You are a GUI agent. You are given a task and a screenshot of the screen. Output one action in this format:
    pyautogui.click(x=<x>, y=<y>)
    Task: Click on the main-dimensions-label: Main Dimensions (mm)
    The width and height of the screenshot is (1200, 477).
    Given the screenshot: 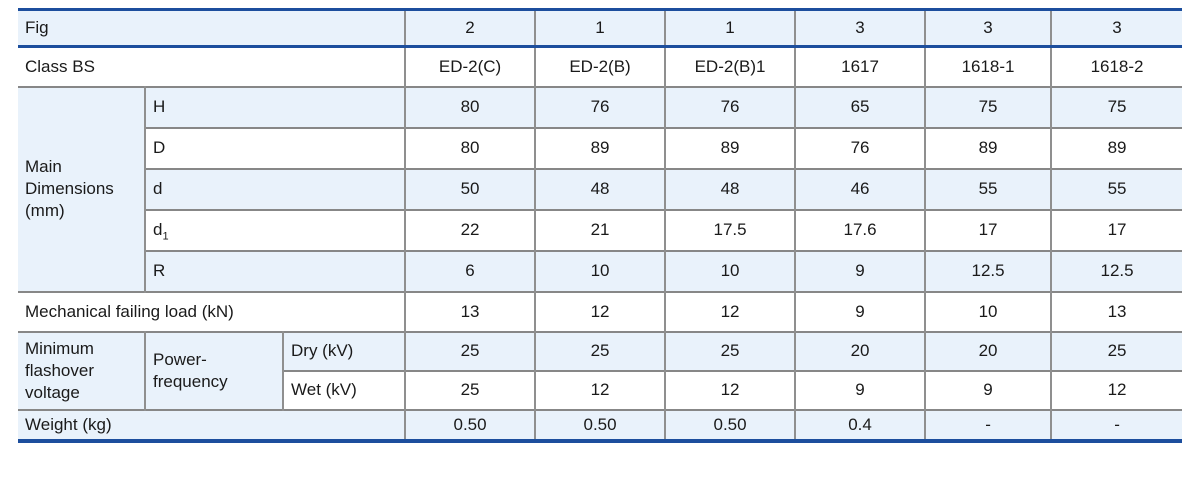 What is the action you would take?
    pyautogui.click(x=81, y=189)
    